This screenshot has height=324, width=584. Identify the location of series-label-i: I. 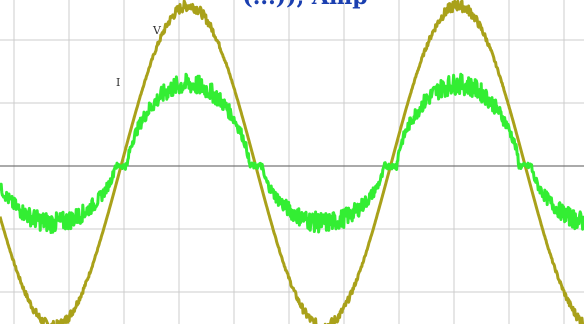
(118, 82).